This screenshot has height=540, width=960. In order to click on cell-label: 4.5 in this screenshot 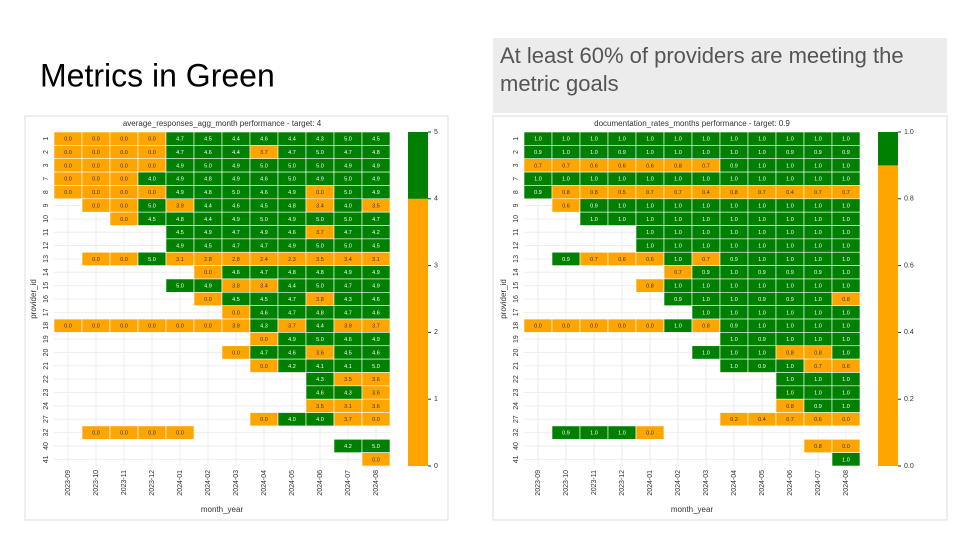, I will do `click(236, 300)`.